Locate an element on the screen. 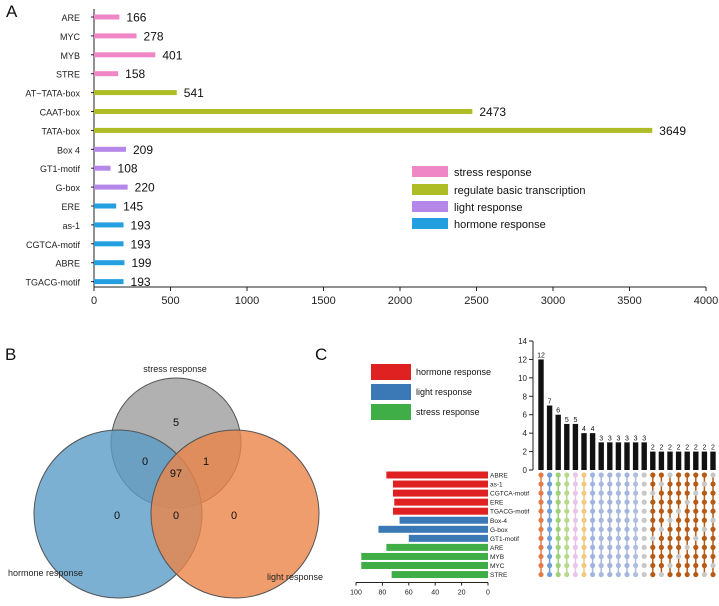 This screenshot has width=719, height=606. bar-value-label: 209 is located at coordinates (143, 150).